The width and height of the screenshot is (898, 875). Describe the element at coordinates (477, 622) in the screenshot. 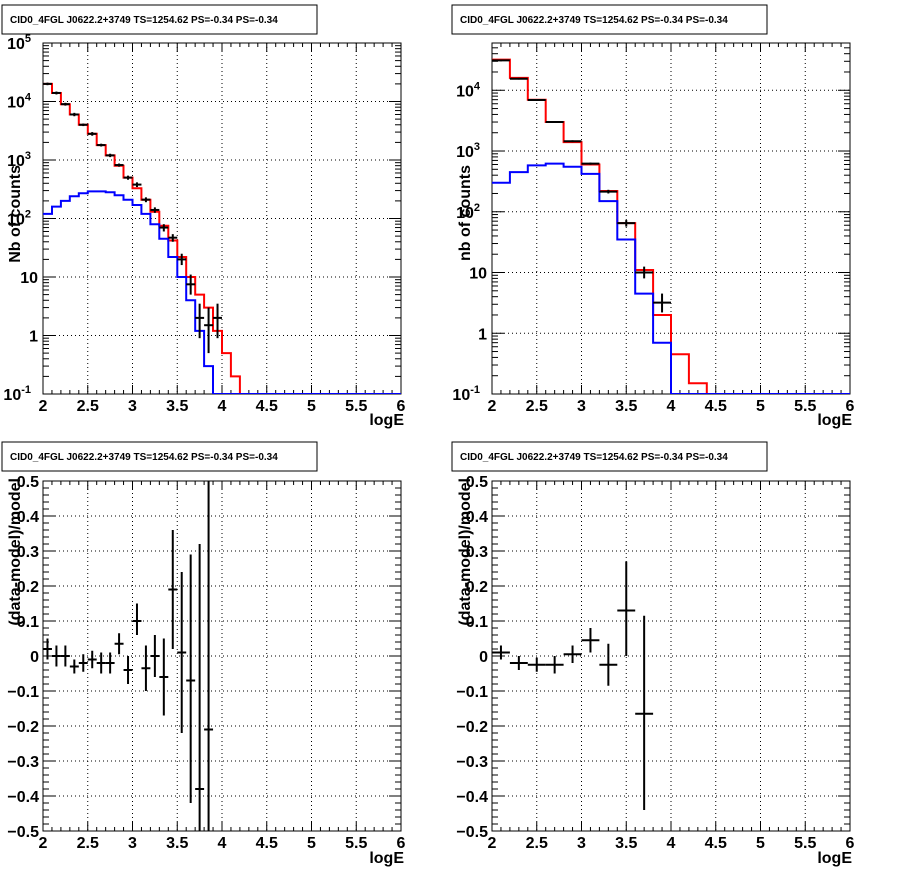

I see `y-tick-label: 0.1` at that location.